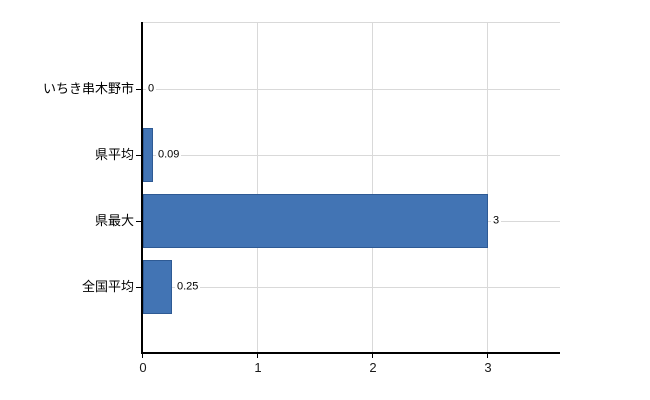 The height and width of the screenshot is (400, 650). What do you see at coordinates (142, 187) in the screenshot?
I see `y-axis-line` at bounding box center [142, 187].